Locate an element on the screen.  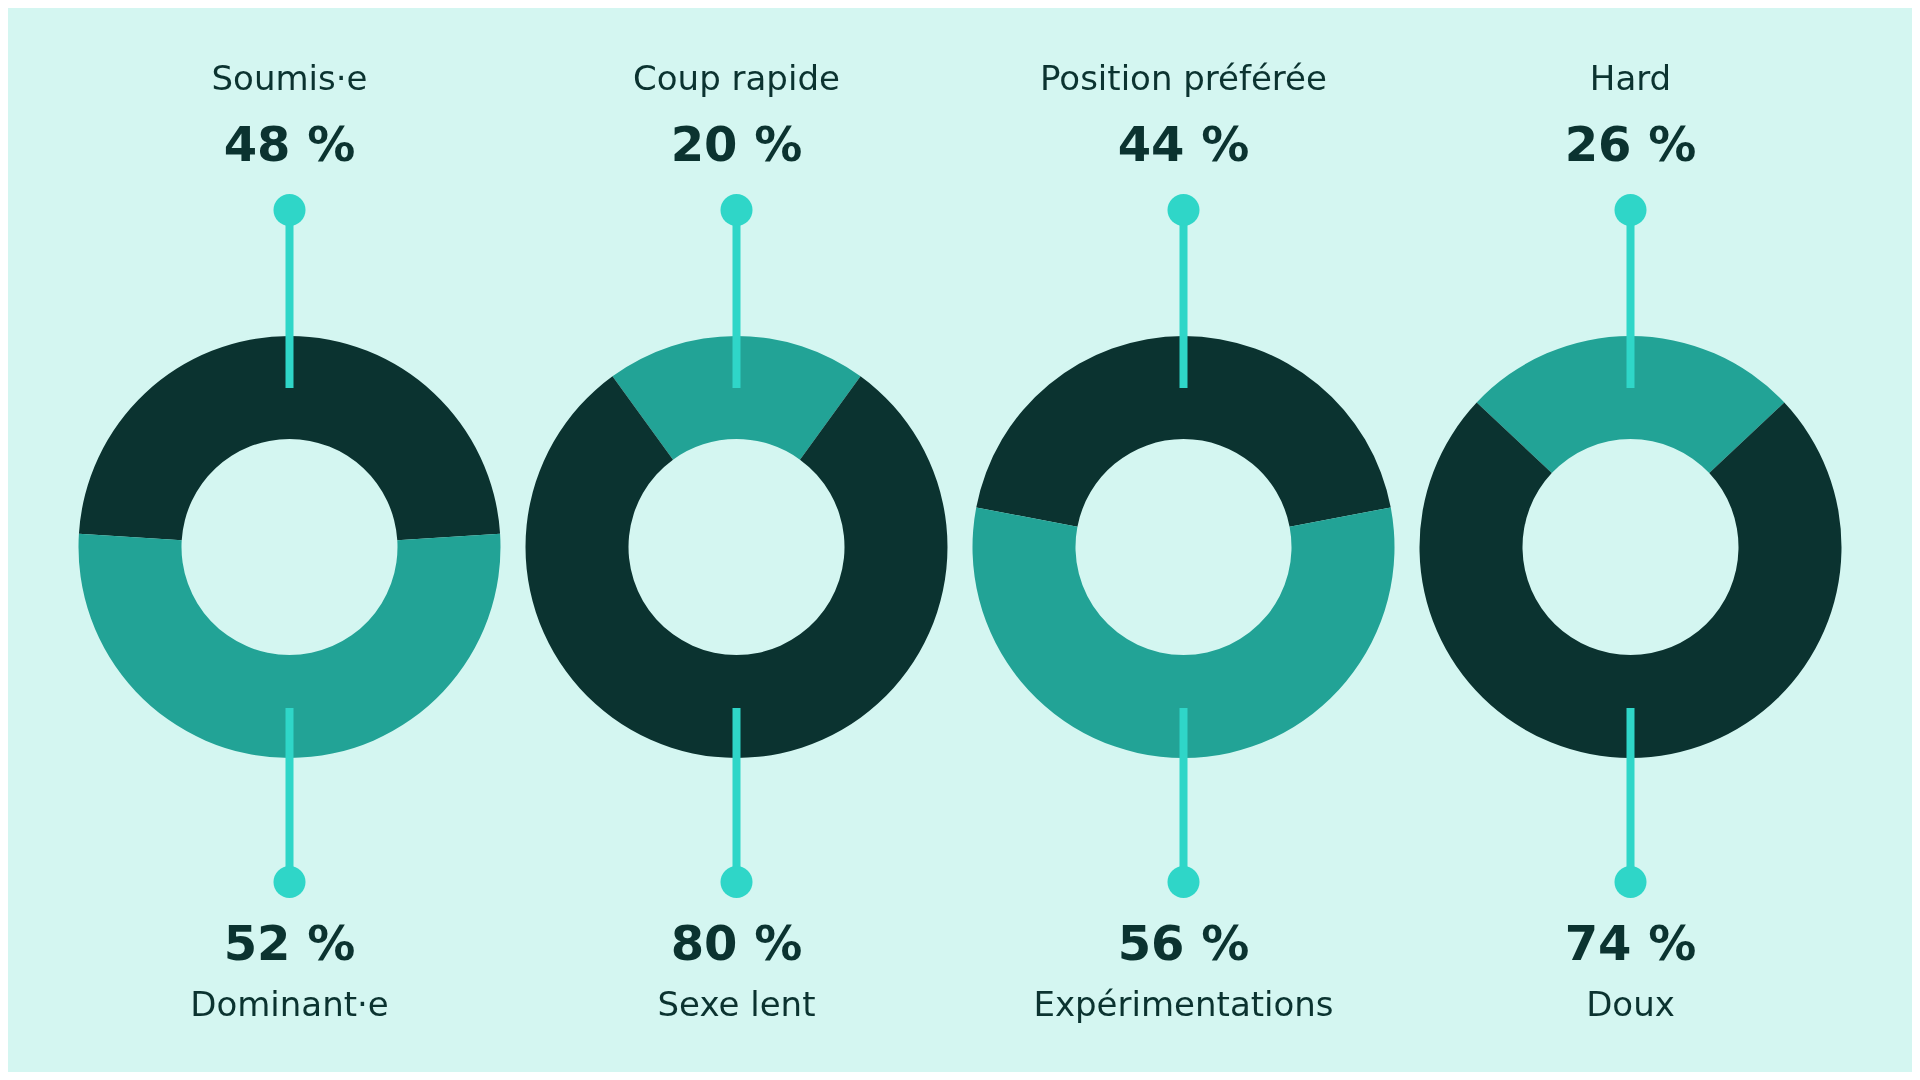
data-label: 74 % is located at coordinates (1630, 943).